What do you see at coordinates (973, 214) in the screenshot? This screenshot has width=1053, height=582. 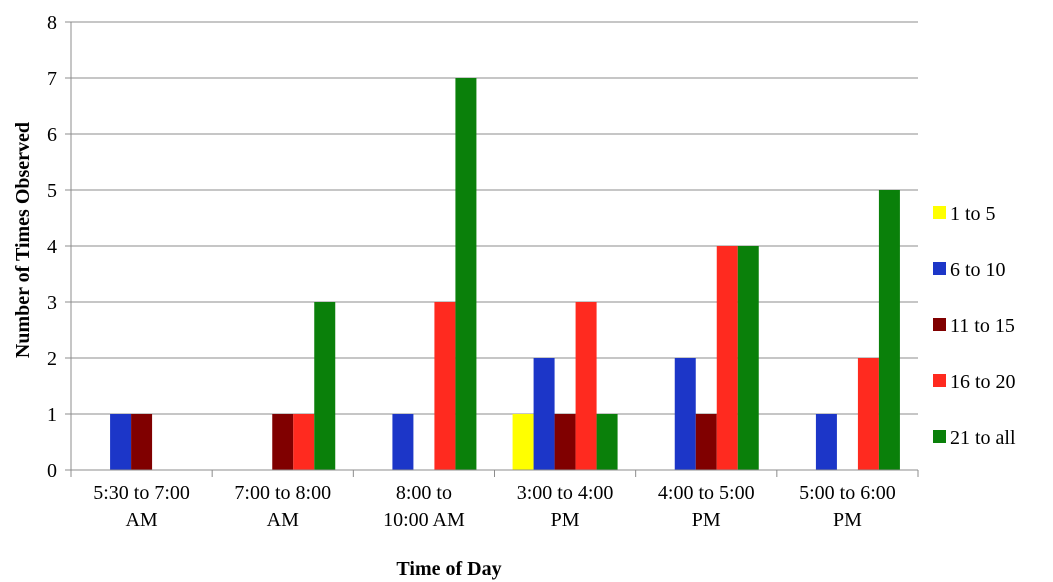 I see `legend-label: 1 to 5` at bounding box center [973, 214].